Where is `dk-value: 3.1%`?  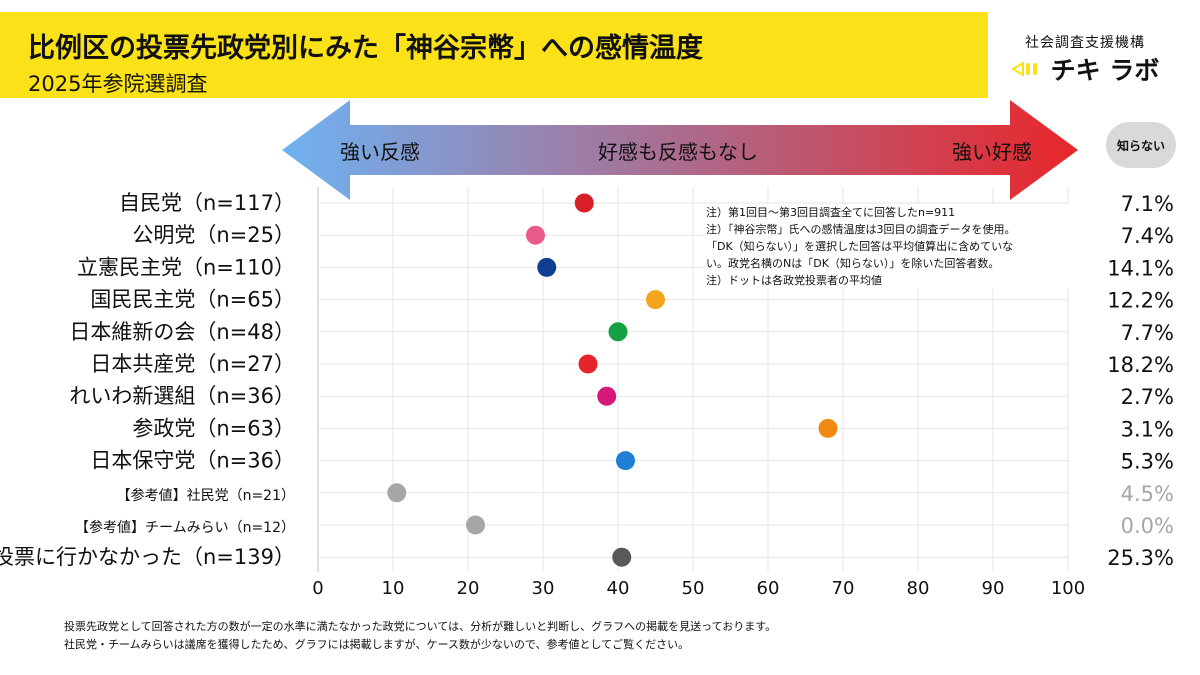
dk-value: 3.1% is located at coordinates (1147, 429).